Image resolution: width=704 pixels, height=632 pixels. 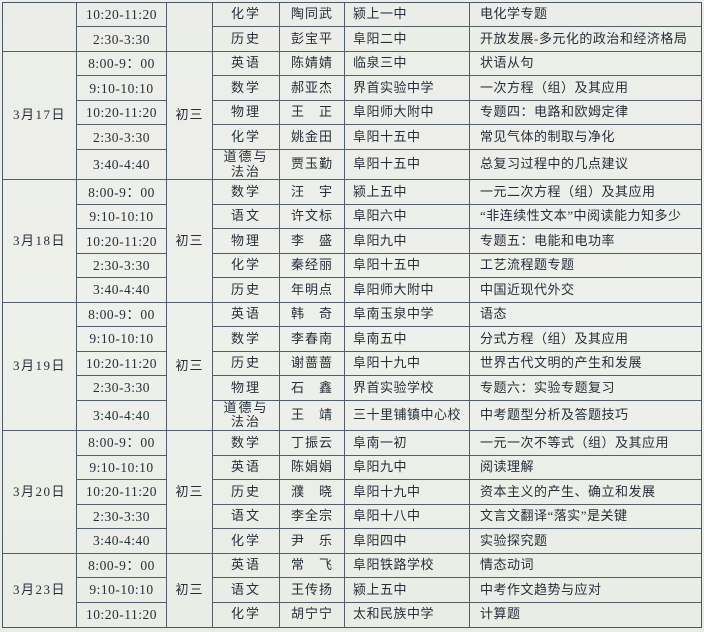 What do you see at coordinates (40, 367) in the screenshot?
I see `date-cell: 3月19日` at bounding box center [40, 367].